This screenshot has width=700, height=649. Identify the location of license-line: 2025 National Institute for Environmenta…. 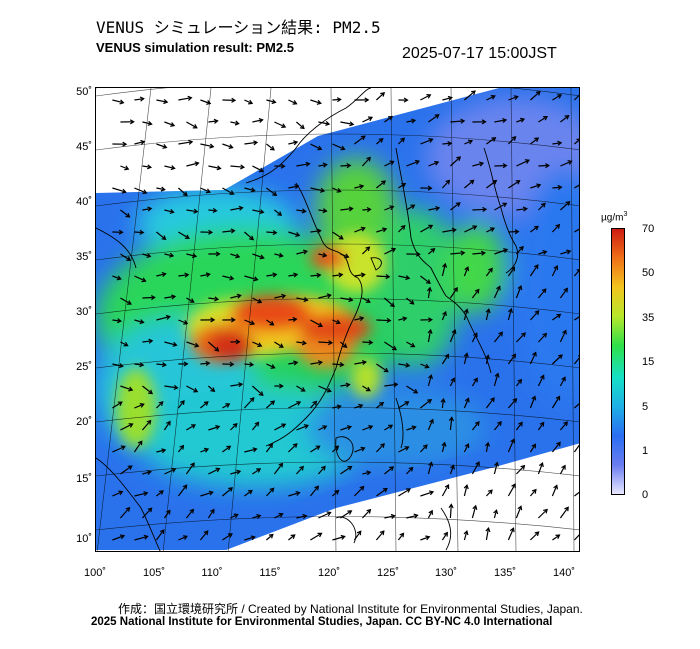
(322, 622).